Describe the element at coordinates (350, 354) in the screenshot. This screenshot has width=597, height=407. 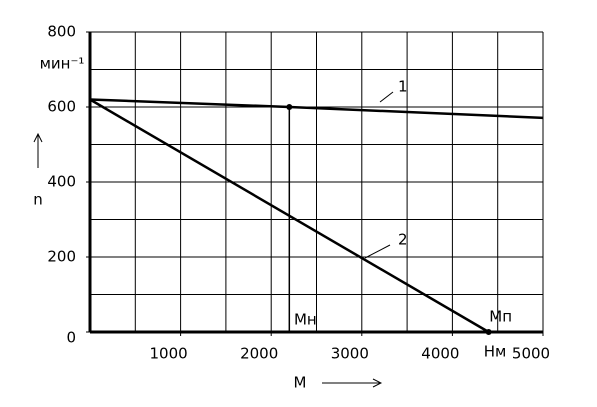
I see `x-tick-label: 3000` at that location.